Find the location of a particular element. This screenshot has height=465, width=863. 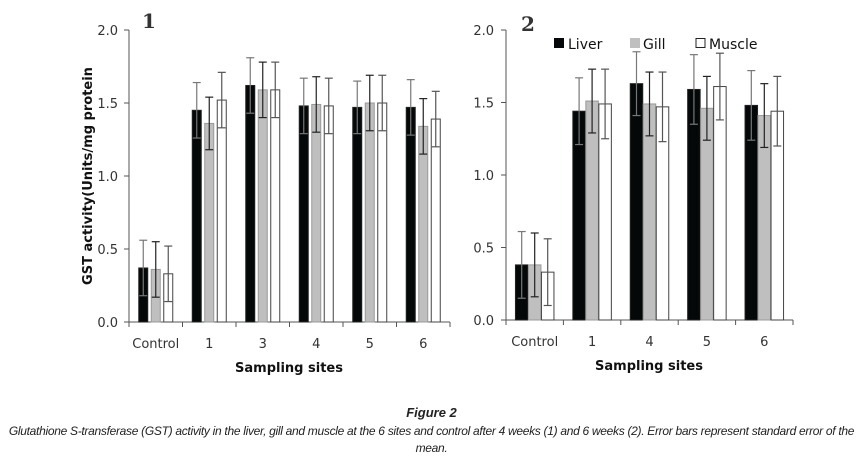

legend-swatch-muscle is located at coordinates (700, 43).